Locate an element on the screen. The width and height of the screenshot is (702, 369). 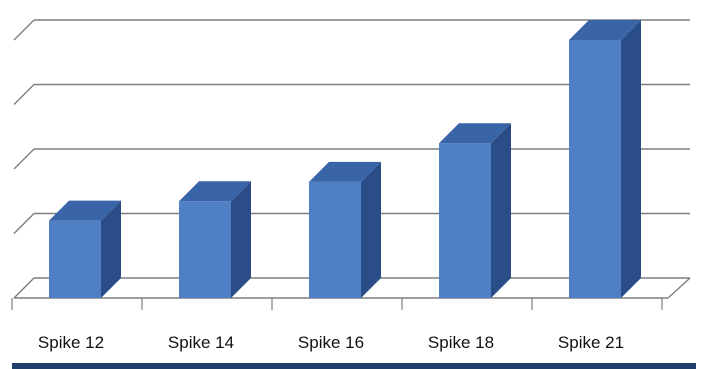
x-tick-label: Spike 18 is located at coordinates (461, 342).